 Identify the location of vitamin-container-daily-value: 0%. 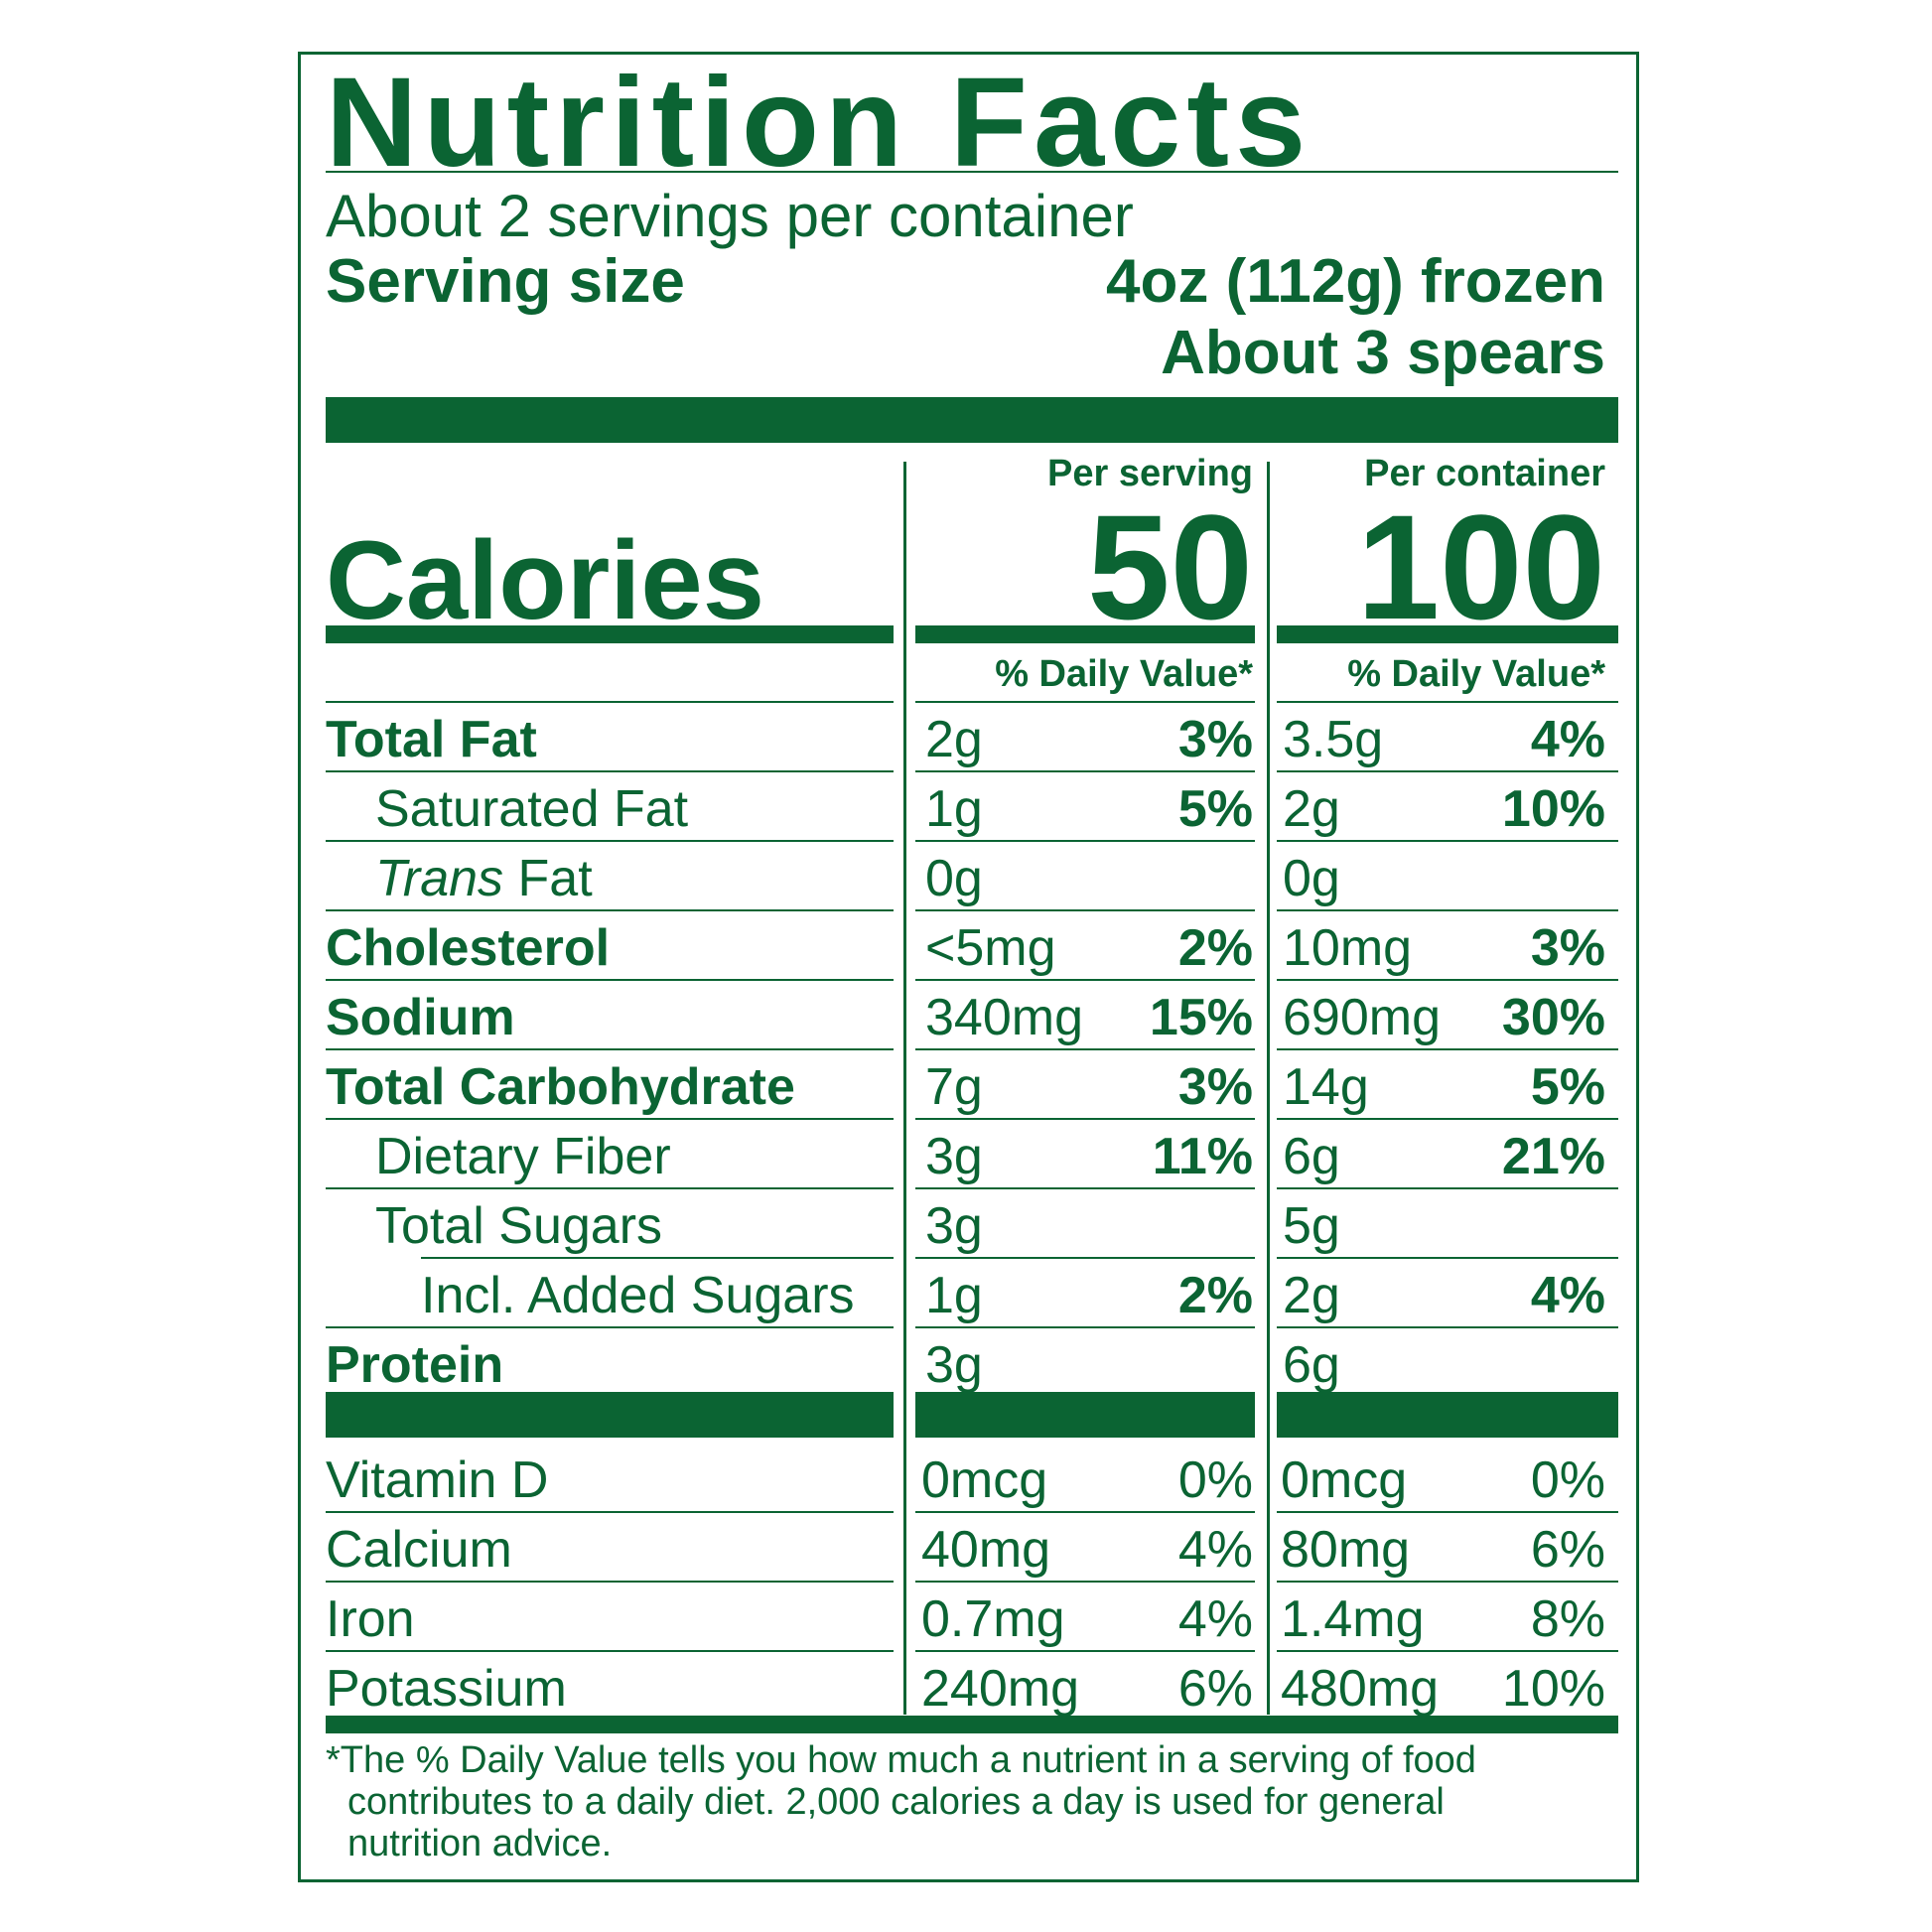
(1568, 1480).